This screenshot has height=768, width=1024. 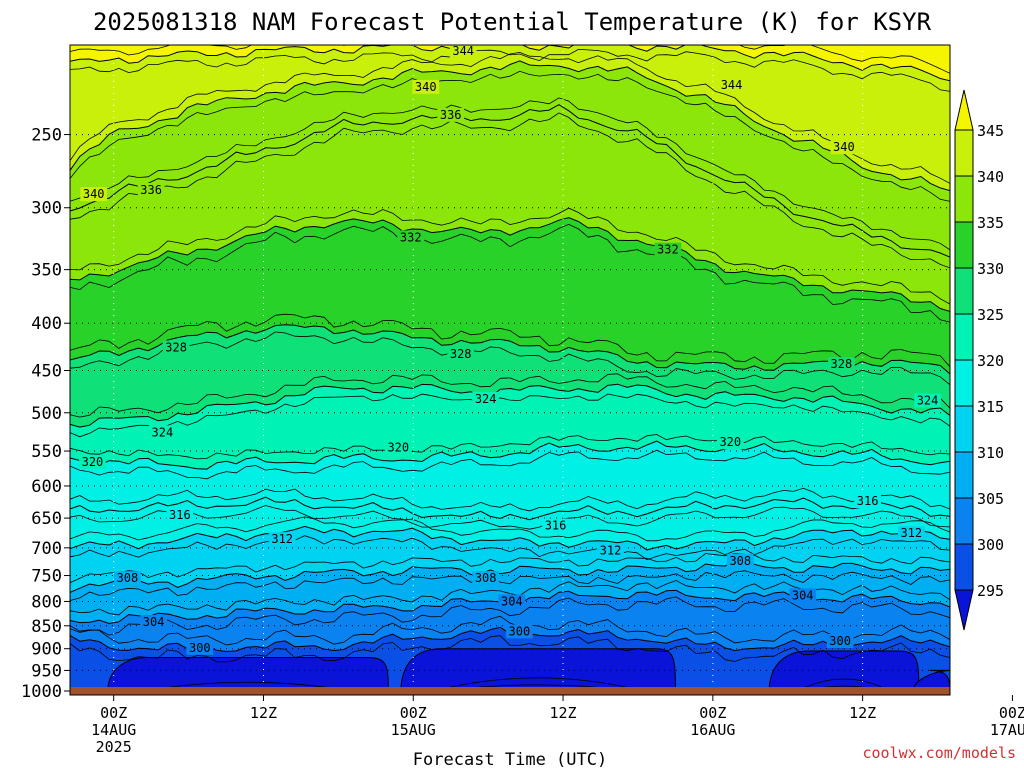 I want to click on contour-label: 312, so click(x=611, y=551).